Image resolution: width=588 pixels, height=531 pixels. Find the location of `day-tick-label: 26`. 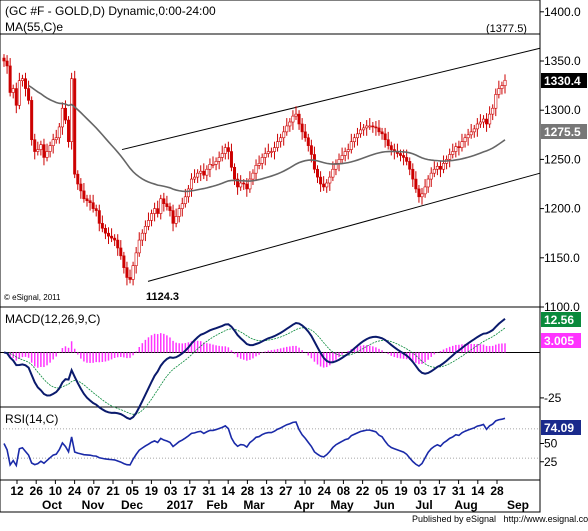

day-tick-label: 26 is located at coordinates (37, 491).